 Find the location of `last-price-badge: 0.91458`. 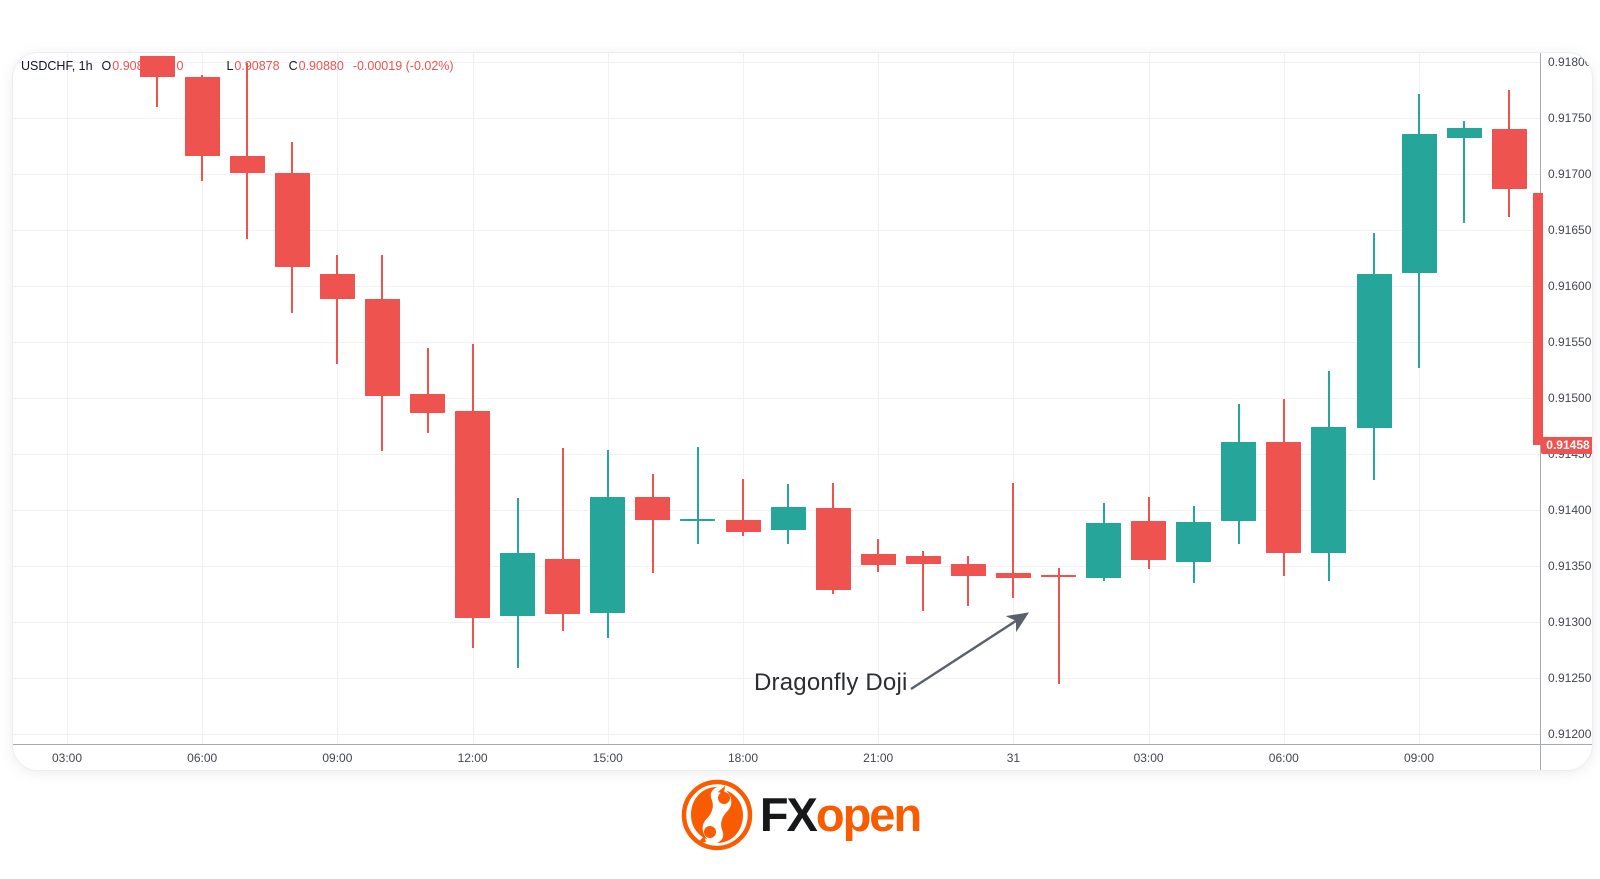

last-price-badge: 0.91458 is located at coordinates (1566, 445).